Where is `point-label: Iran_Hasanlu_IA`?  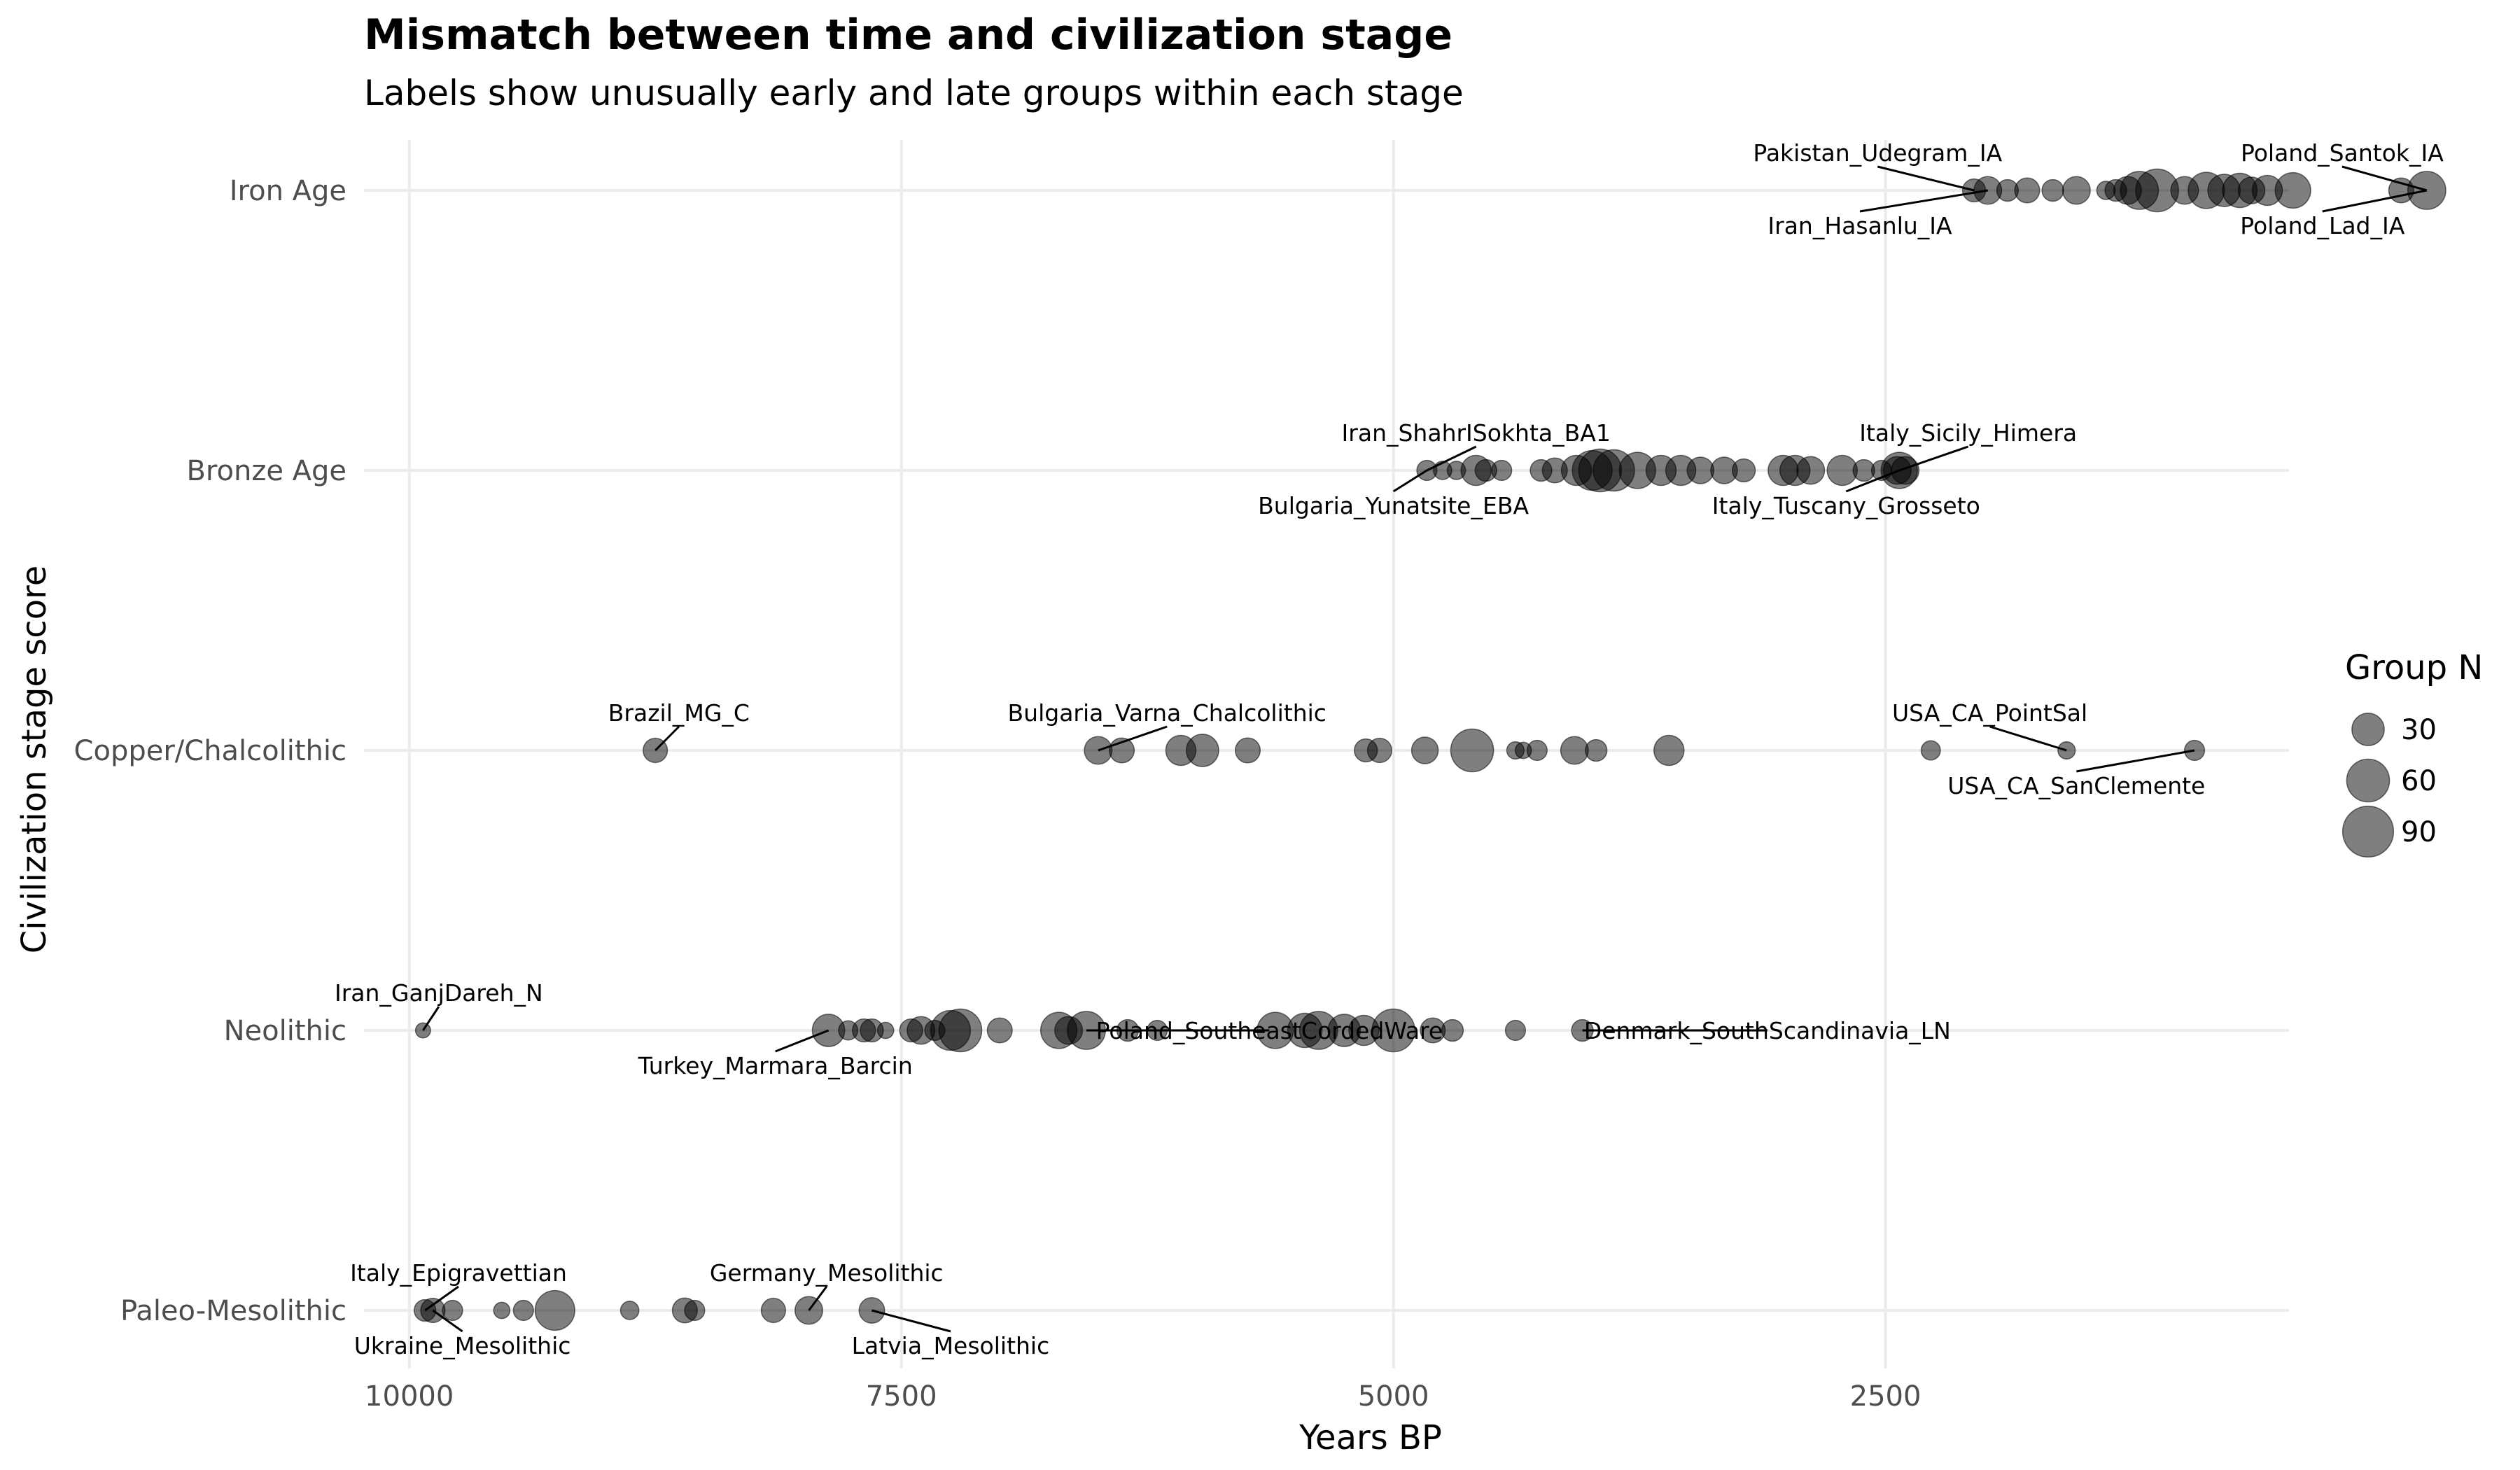 point-label: Iran_Hasanlu_IA is located at coordinates (1860, 225).